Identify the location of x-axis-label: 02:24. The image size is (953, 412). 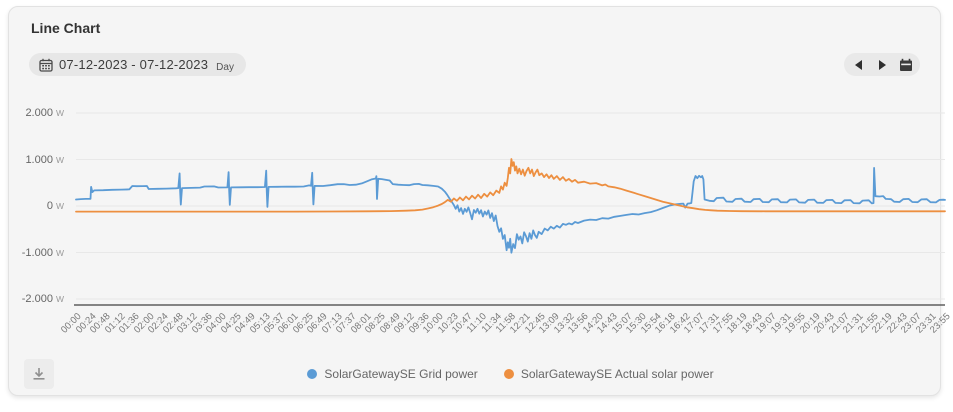
(158, 323).